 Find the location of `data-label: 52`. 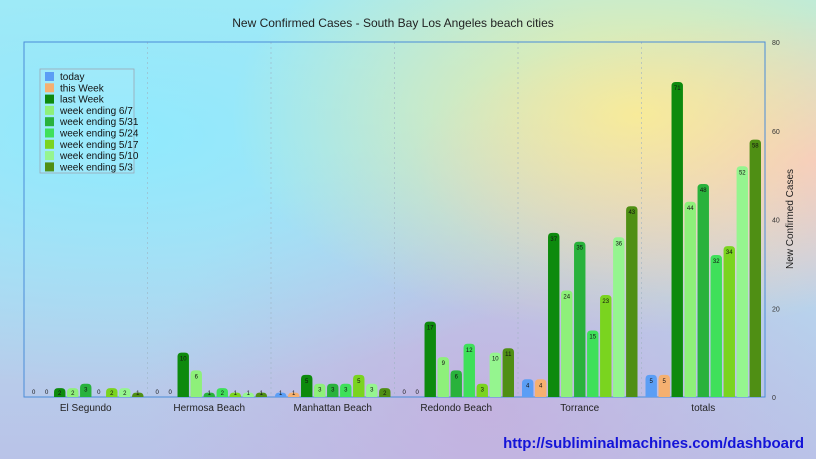

data-label: 52 is located at coordinates (742, 173).